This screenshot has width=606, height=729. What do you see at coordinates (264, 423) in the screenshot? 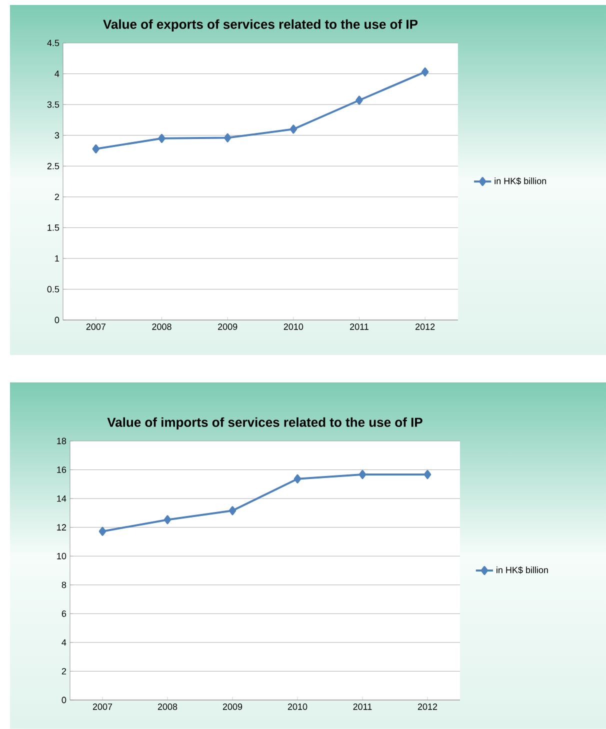
I see `chart-title: Value of imports of services related to the use of IP` at bounding box center [264, 423].